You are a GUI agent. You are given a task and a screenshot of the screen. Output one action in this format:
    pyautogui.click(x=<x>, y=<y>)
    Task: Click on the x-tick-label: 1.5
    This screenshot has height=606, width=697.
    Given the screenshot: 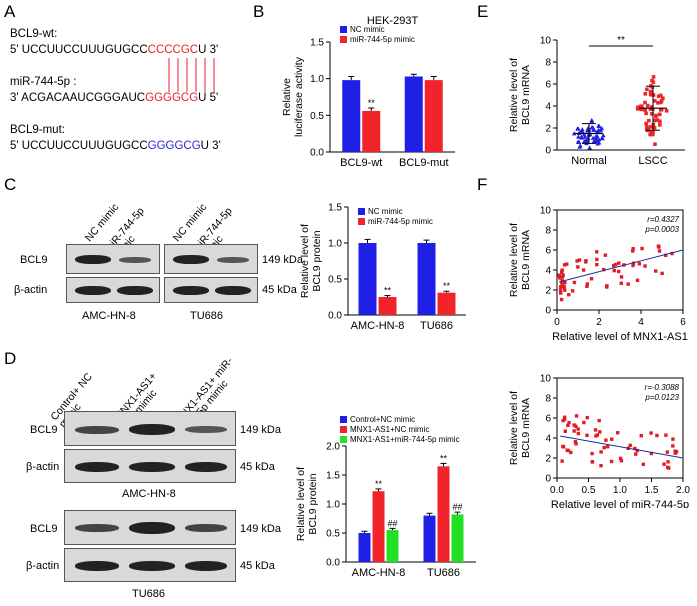 What is the action you would take?
    pyautogui.click(x=652, y=490)
    